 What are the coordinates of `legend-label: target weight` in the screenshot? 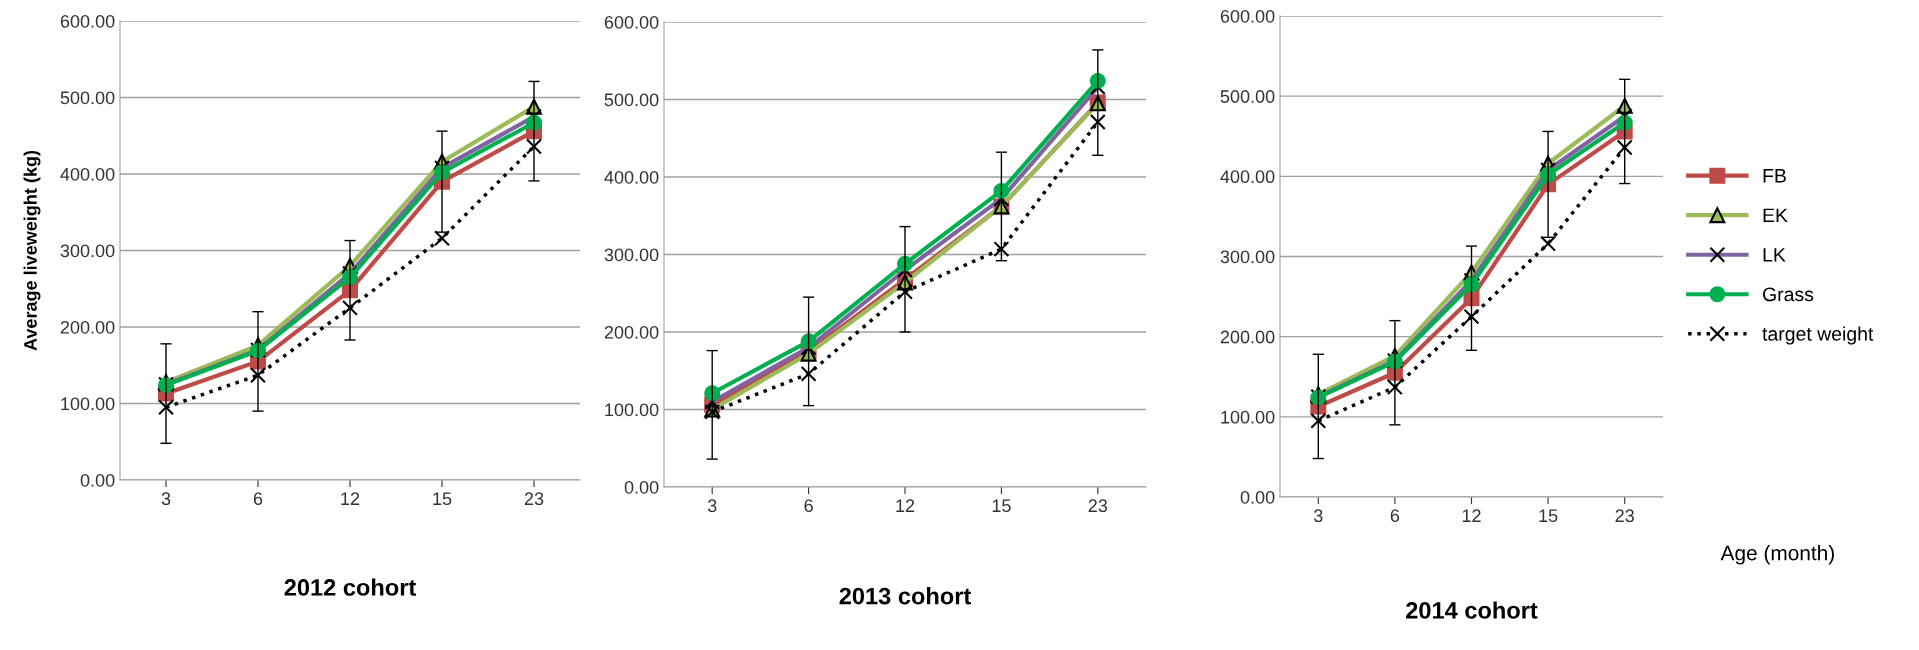 It's located at (1818, 335).